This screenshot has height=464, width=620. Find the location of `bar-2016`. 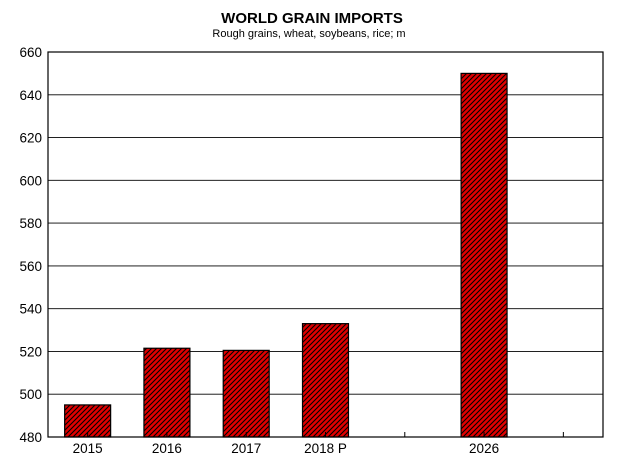

bar-2016 is located at coordinates (167, 392).